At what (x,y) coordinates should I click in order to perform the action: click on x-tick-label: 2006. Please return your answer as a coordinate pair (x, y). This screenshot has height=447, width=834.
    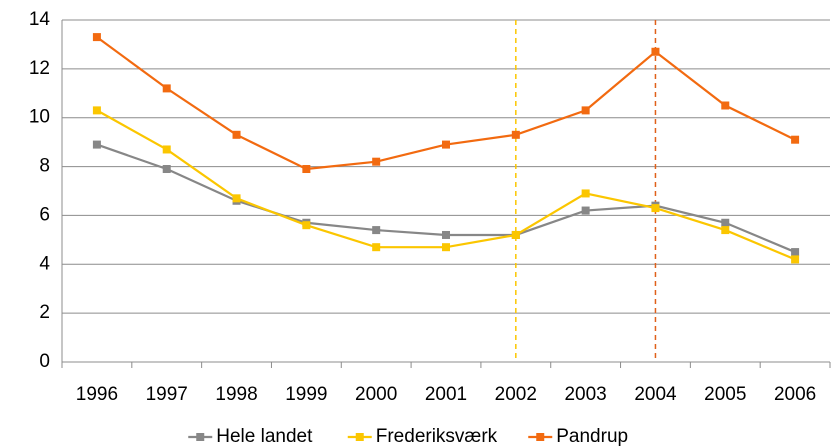
    Looking at the image, I should click on (795, 394).